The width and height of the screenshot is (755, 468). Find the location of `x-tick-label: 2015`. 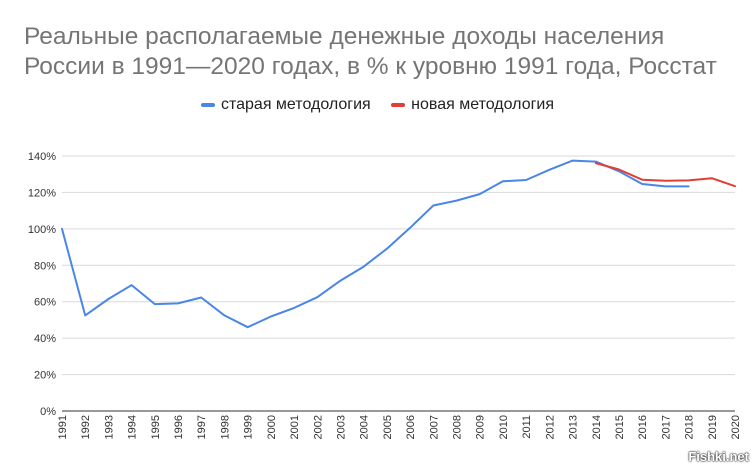

x-tick-label: 2015 is located at coordinates (620, 427).